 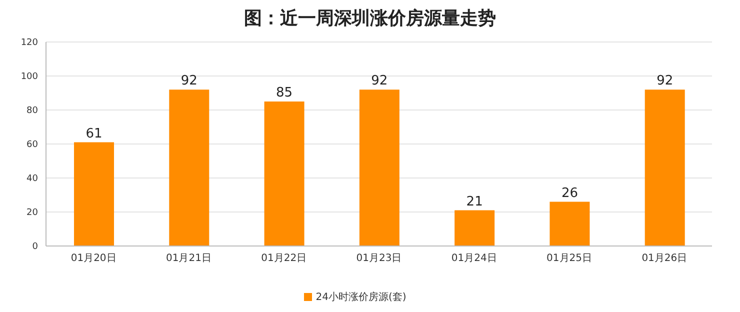 I want to click on data-label: 26, so click(x=569, y=193).